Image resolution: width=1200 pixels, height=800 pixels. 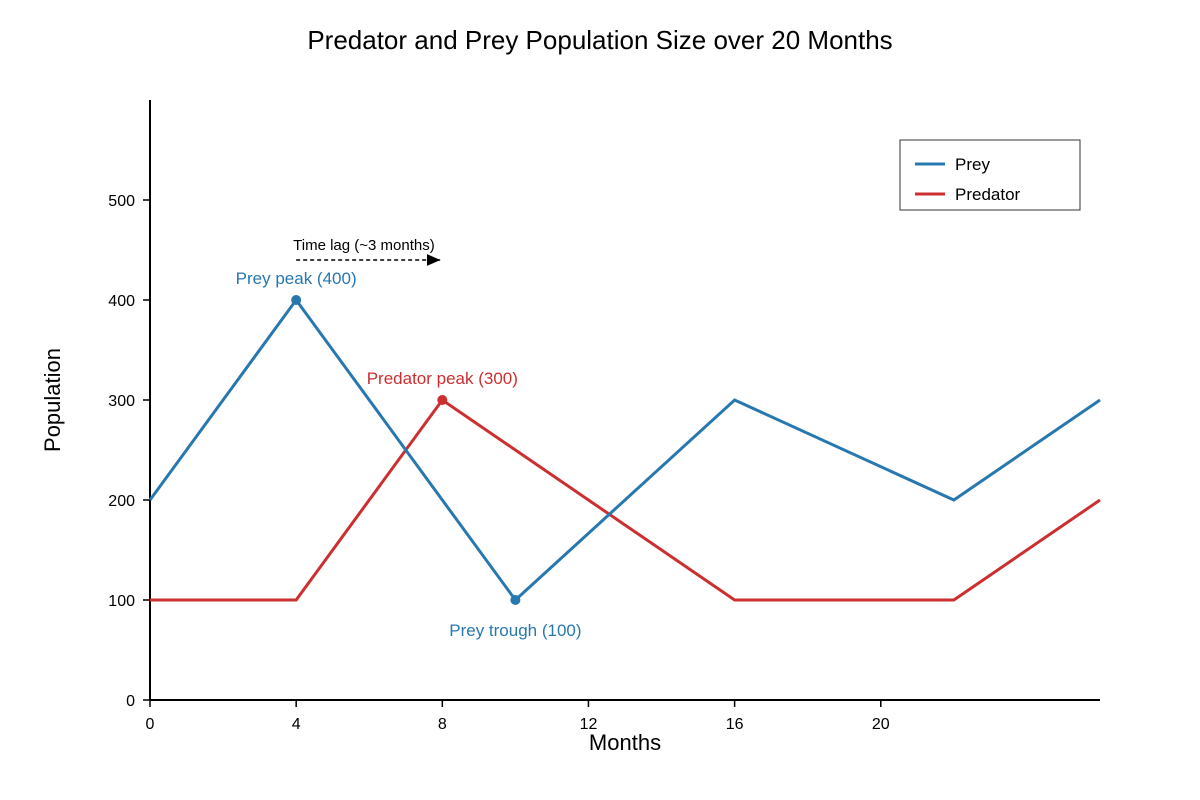 I want to click on legend-box, so click(x=990, y=175).